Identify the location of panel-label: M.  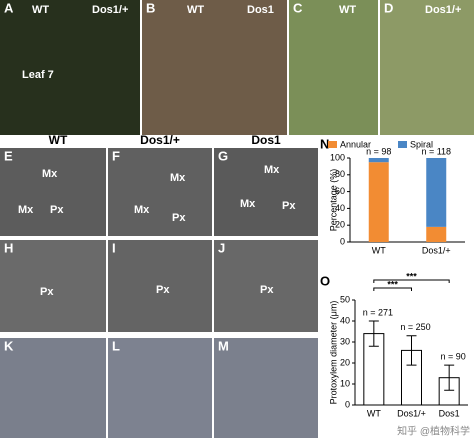
(223, 345).